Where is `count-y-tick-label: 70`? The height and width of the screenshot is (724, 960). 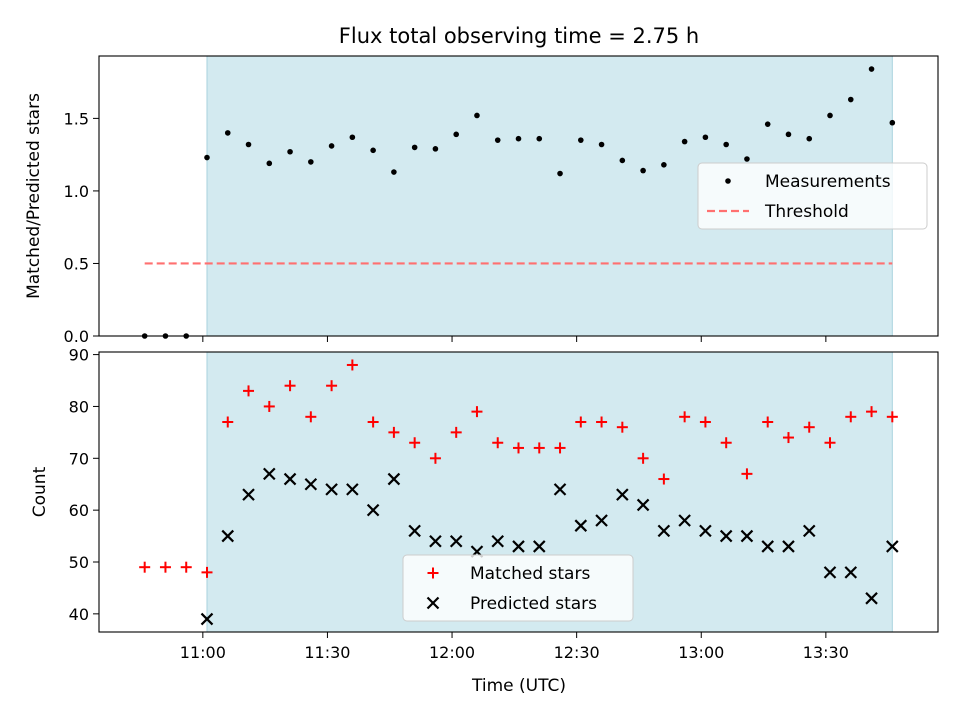
count-y-tick-label: 70 is located at coordinates (79, 458).